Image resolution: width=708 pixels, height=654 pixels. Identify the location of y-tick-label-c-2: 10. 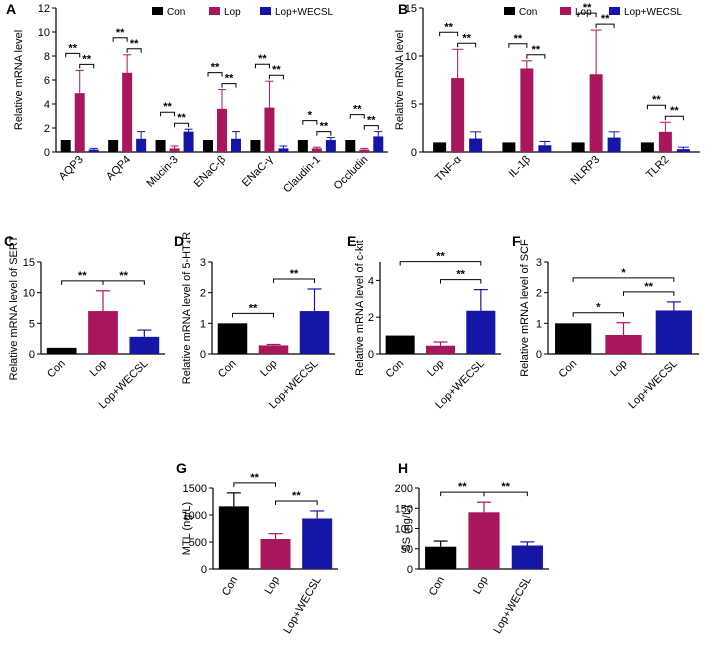
(29, 294).